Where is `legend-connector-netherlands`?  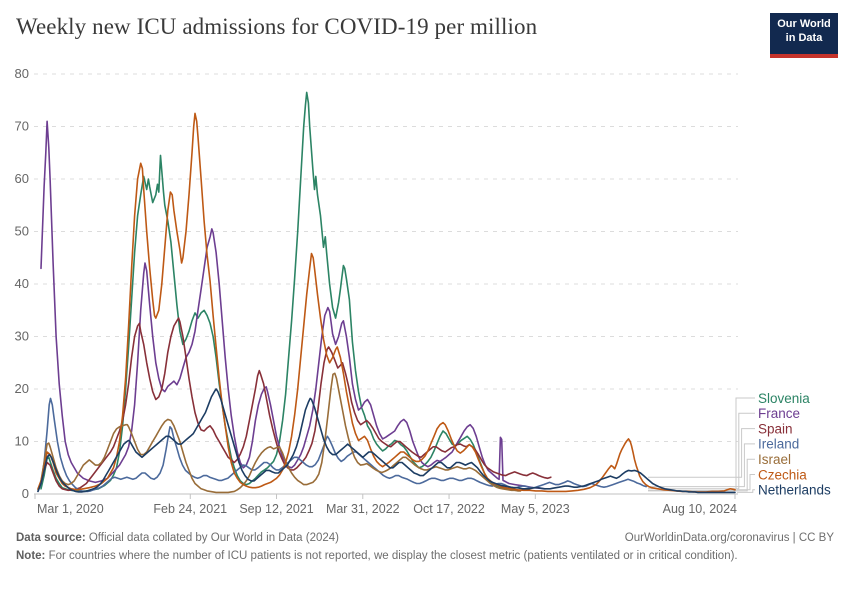 legend-connector-netherlands is located at coordinates (746, 491).